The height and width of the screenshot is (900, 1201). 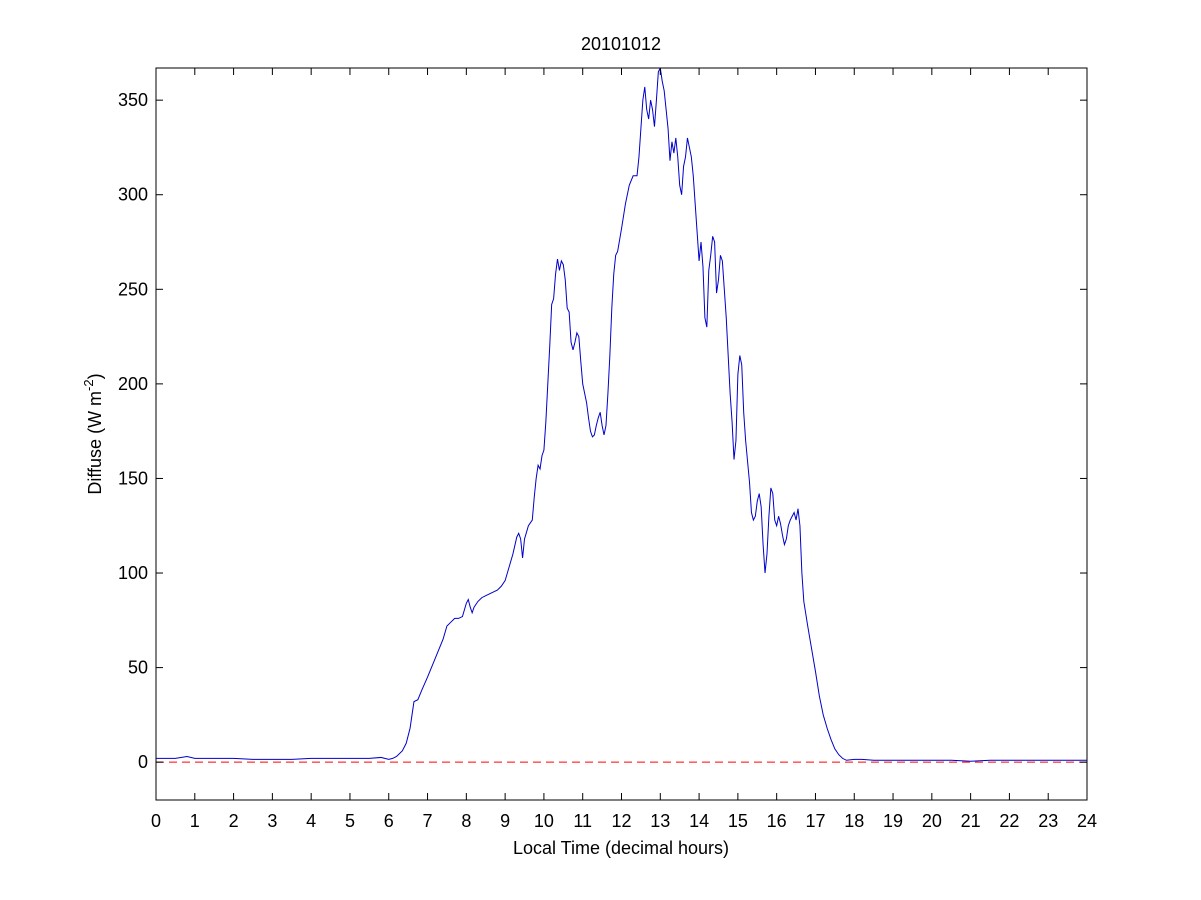 What do you see at coordinates (272, 821) in the screenshot?
I see `x-tick-label: 3` at bounding box center [272, 821].